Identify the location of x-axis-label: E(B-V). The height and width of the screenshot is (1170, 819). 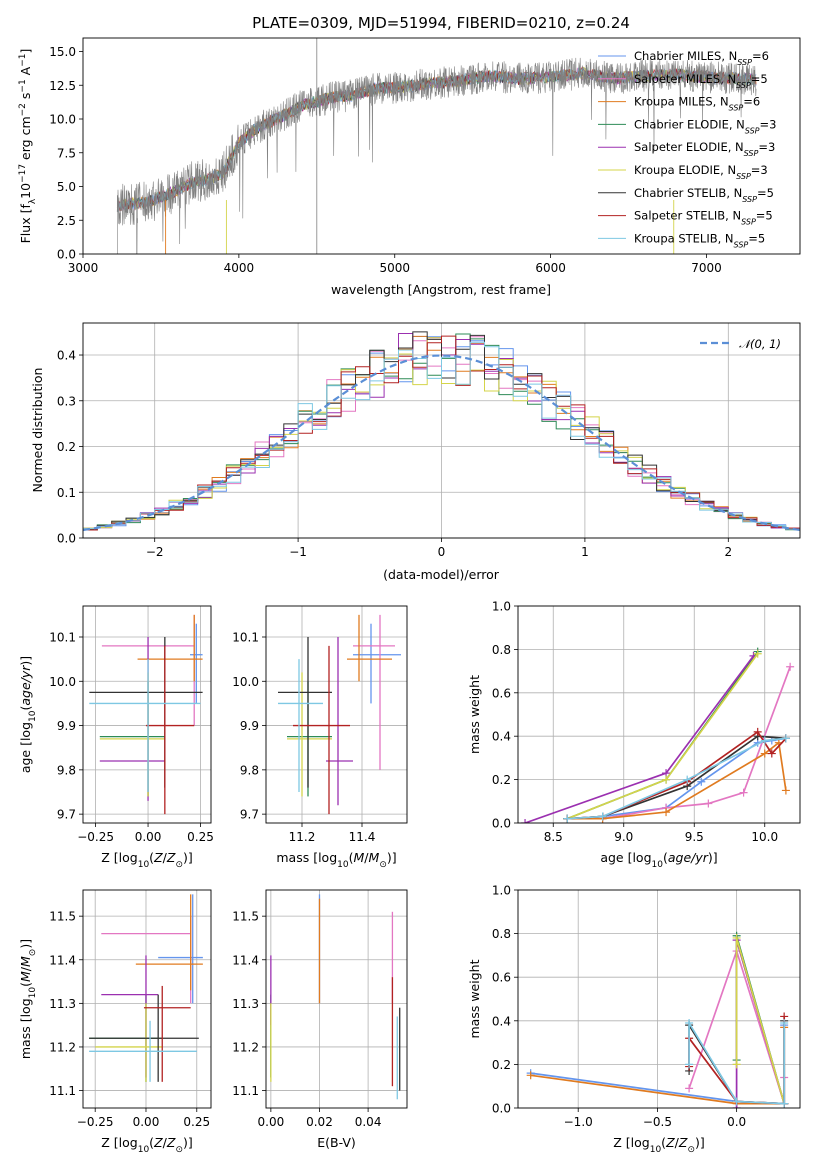
(336, 1142).